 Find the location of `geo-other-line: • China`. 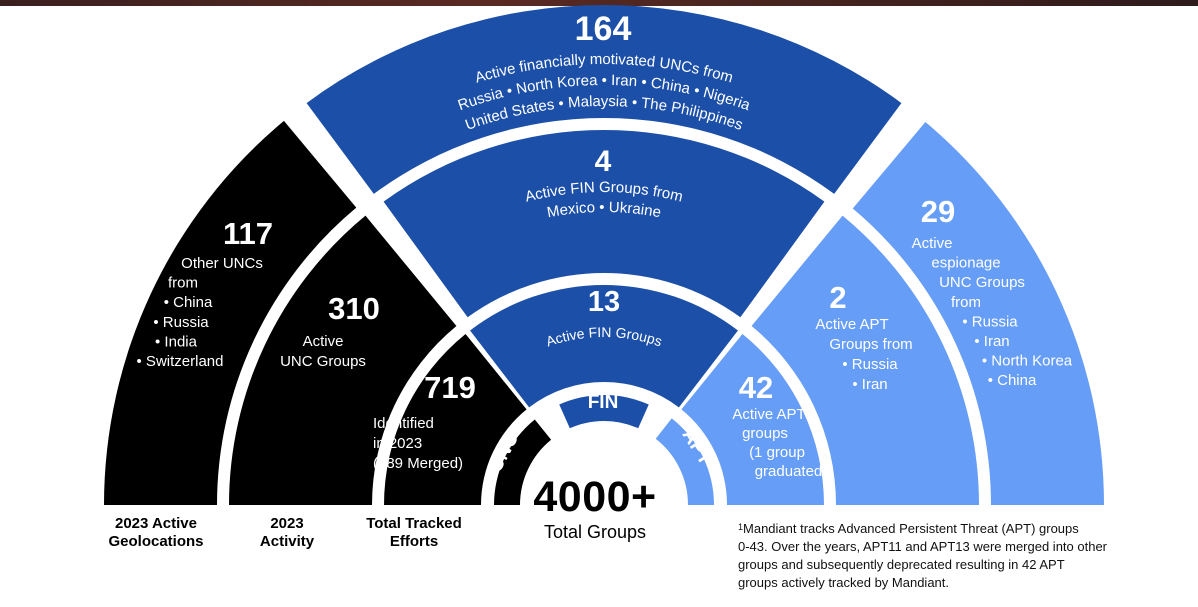

geo-other-line: • China is located at coordinates (188, 302).